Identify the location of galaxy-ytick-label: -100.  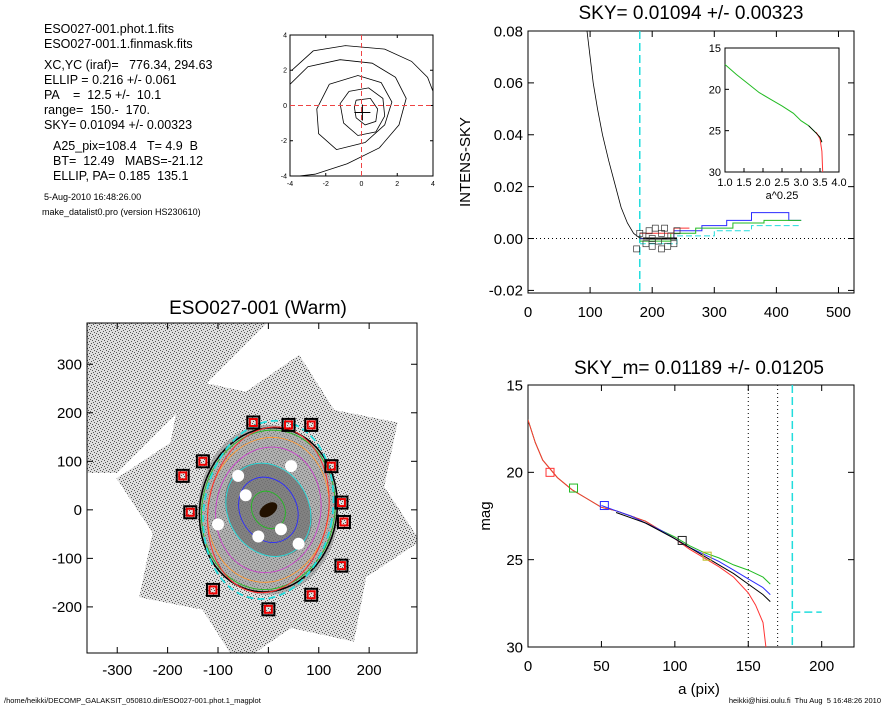
(67, 559).